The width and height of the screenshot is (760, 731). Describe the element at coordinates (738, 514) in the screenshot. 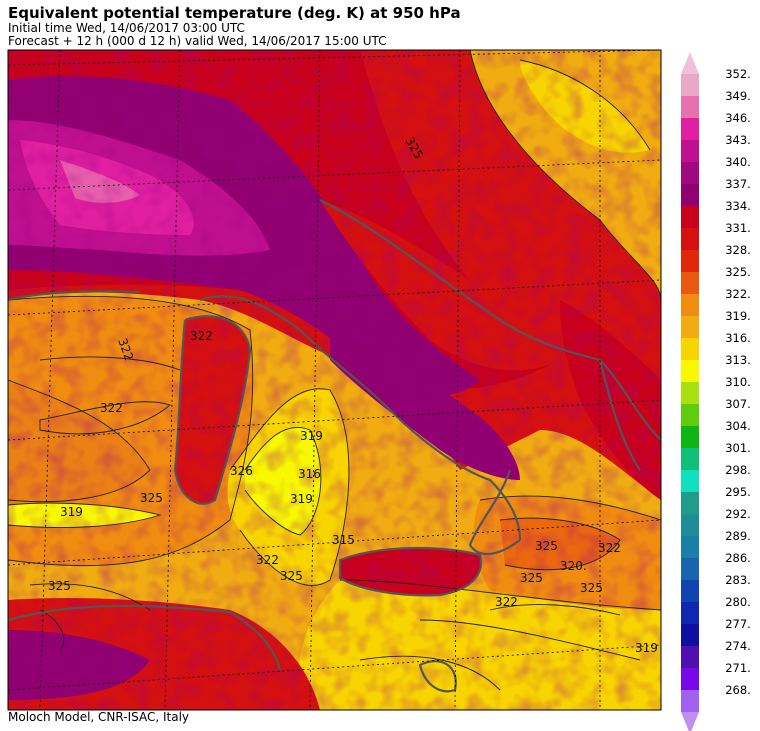

I see `colorbar-label: 292.` at that location.